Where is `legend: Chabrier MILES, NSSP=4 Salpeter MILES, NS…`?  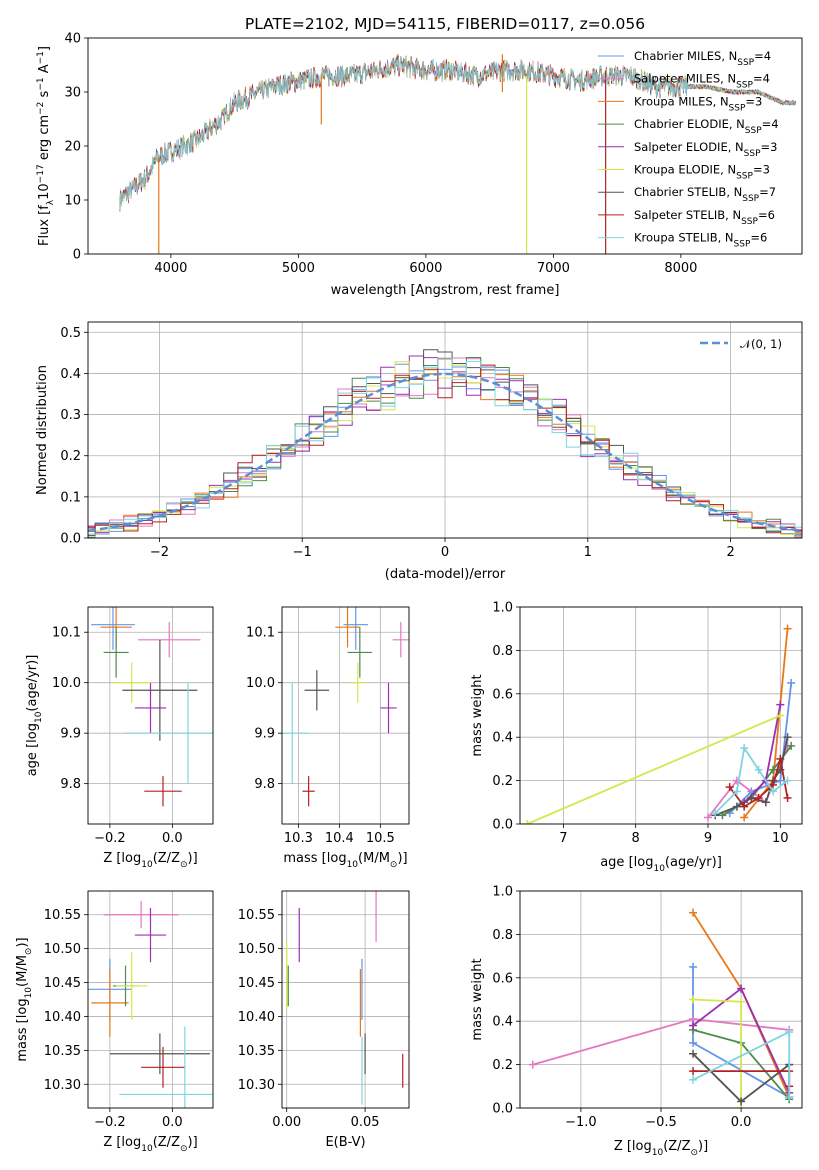 legend: Chabrier MILES, NSSP=4 Salpeter MILES, NS… is located at coordinates (688, 149).